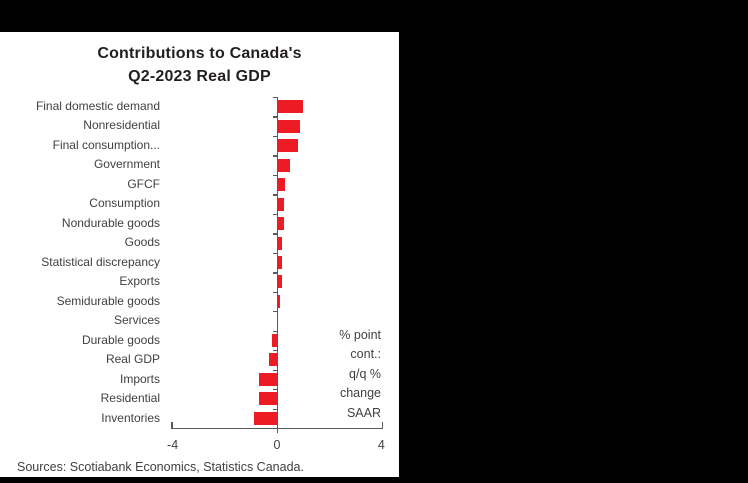 The image size is (748, 483). I want to click on category-label: Statistical discrepancy, so click(100, 261).